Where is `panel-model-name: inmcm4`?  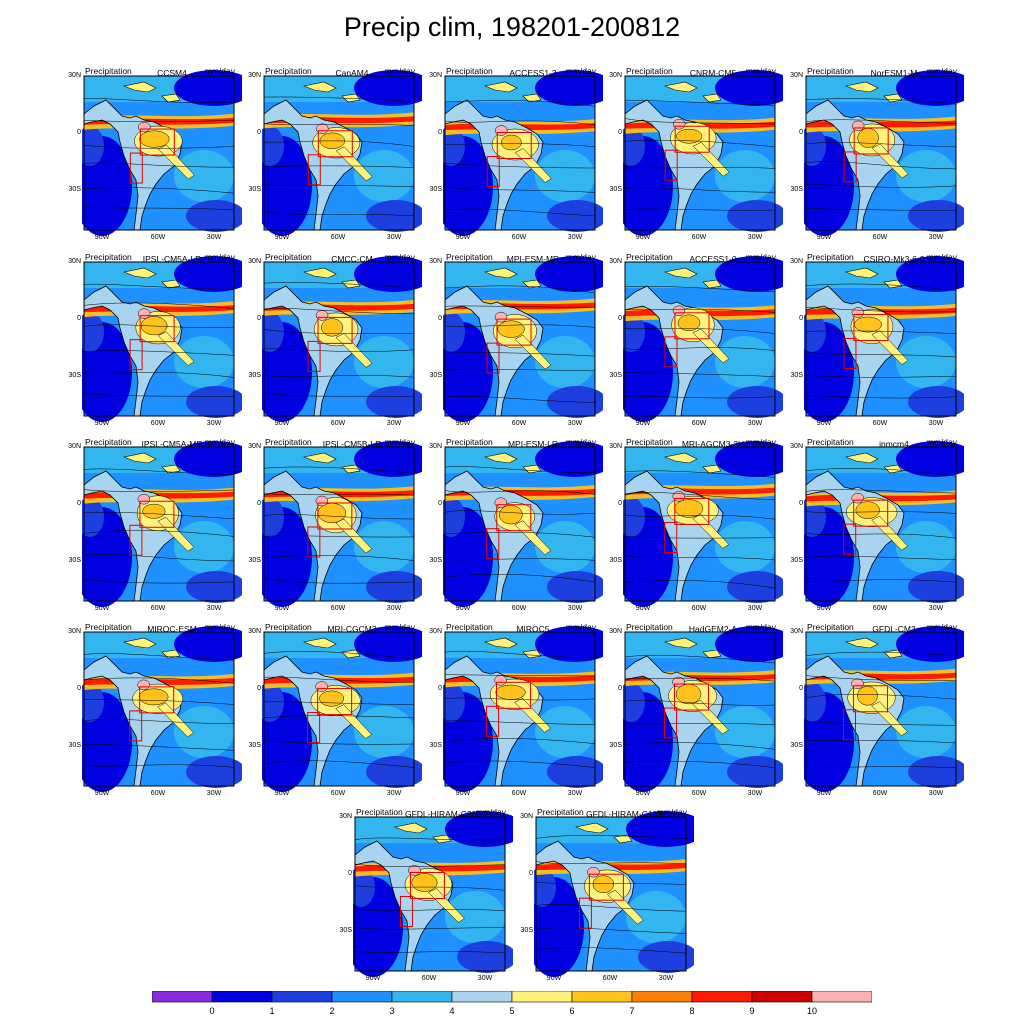
panel-model-name: inmcm4 is located at coordinates (894, 444).